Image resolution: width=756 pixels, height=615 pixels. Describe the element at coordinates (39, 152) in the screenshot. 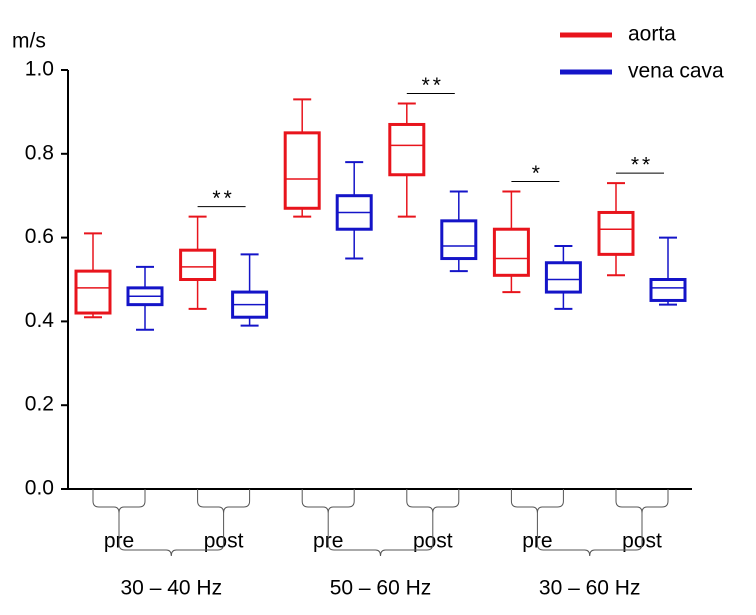

I see `y-tick-label: 0.8` at that location.